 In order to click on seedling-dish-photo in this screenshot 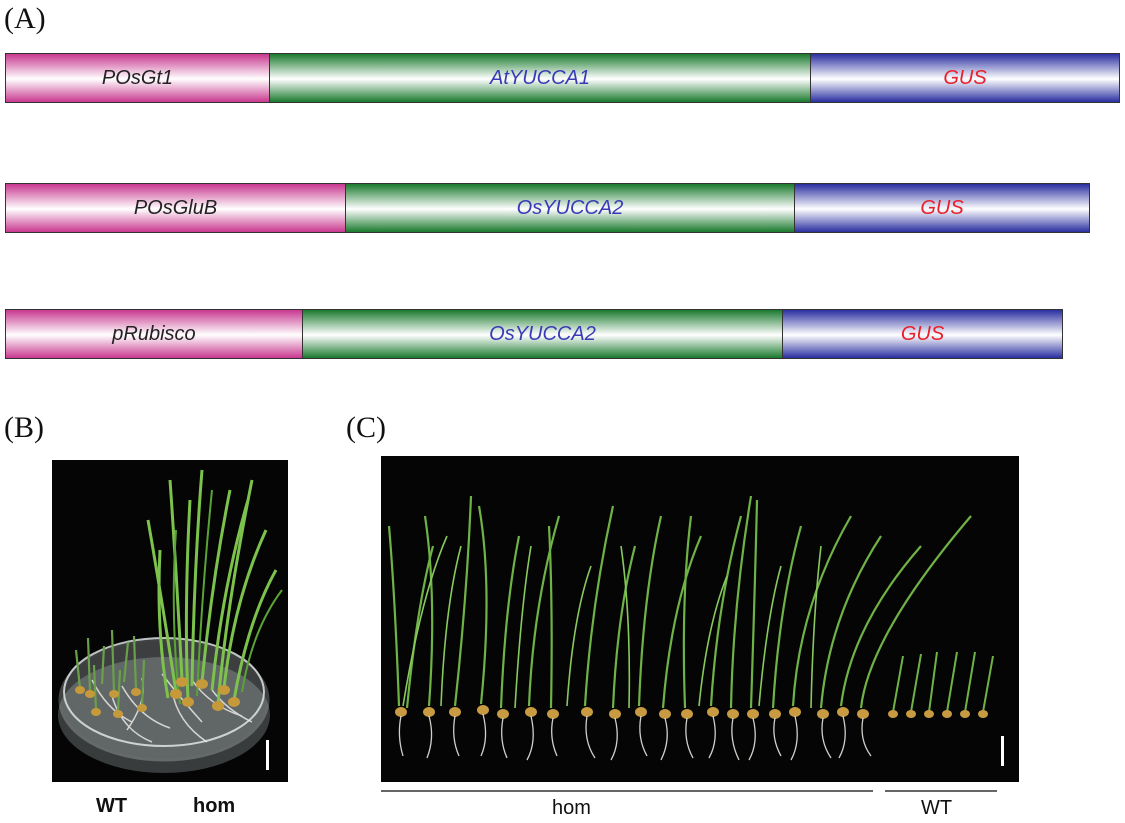, I will do `click(170, 621)`.